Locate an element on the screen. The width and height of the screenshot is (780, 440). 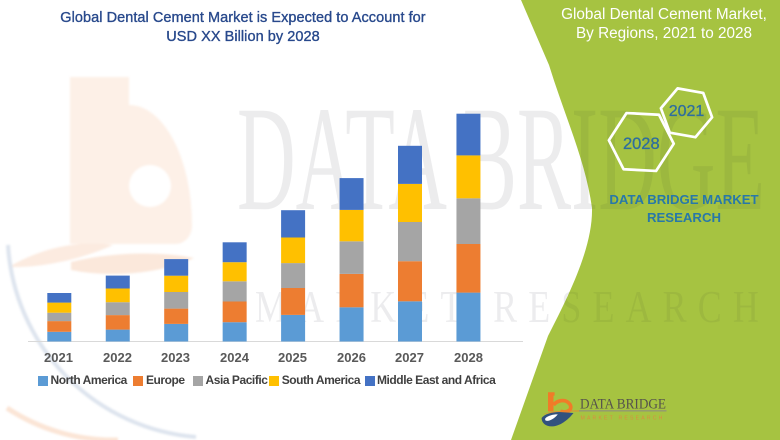
svg-text: DATA BRIDGE is located at coordinates (623, 404).